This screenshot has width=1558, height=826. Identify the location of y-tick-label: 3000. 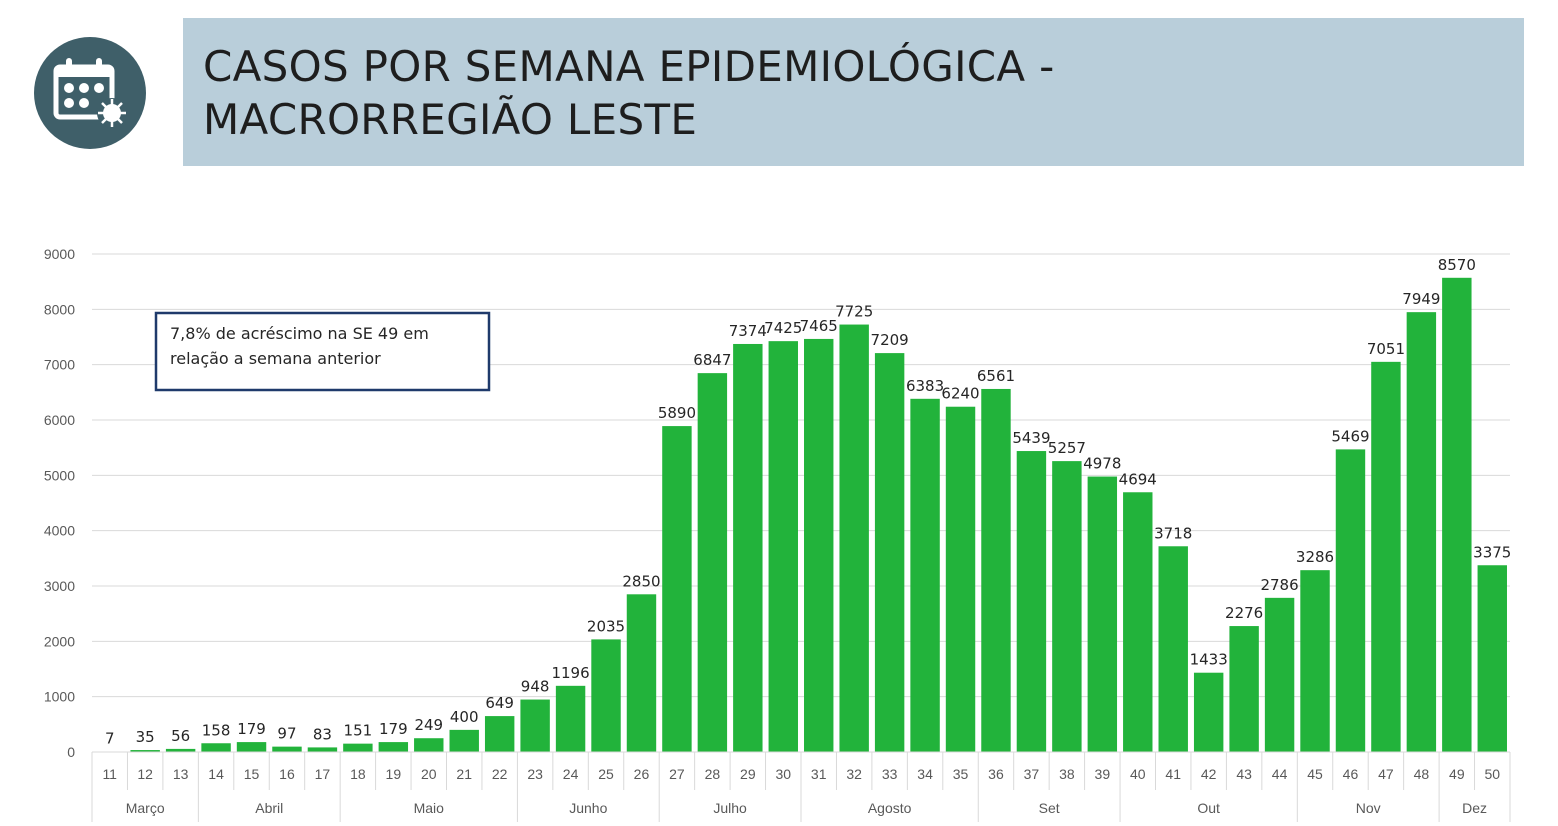
(59, 586).